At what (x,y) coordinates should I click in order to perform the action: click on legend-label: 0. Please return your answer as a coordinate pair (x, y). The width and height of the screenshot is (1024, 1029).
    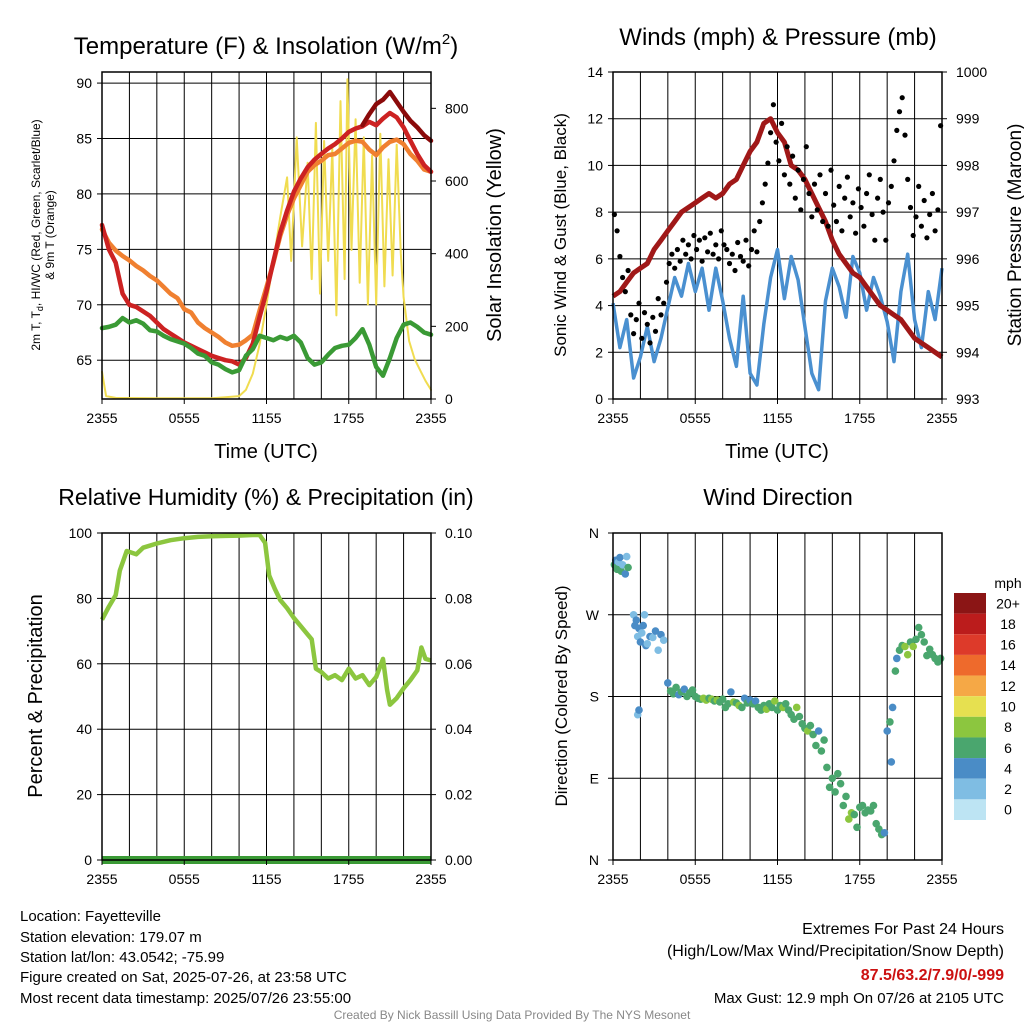
    Looking at the image, I should click on (1008, 810).